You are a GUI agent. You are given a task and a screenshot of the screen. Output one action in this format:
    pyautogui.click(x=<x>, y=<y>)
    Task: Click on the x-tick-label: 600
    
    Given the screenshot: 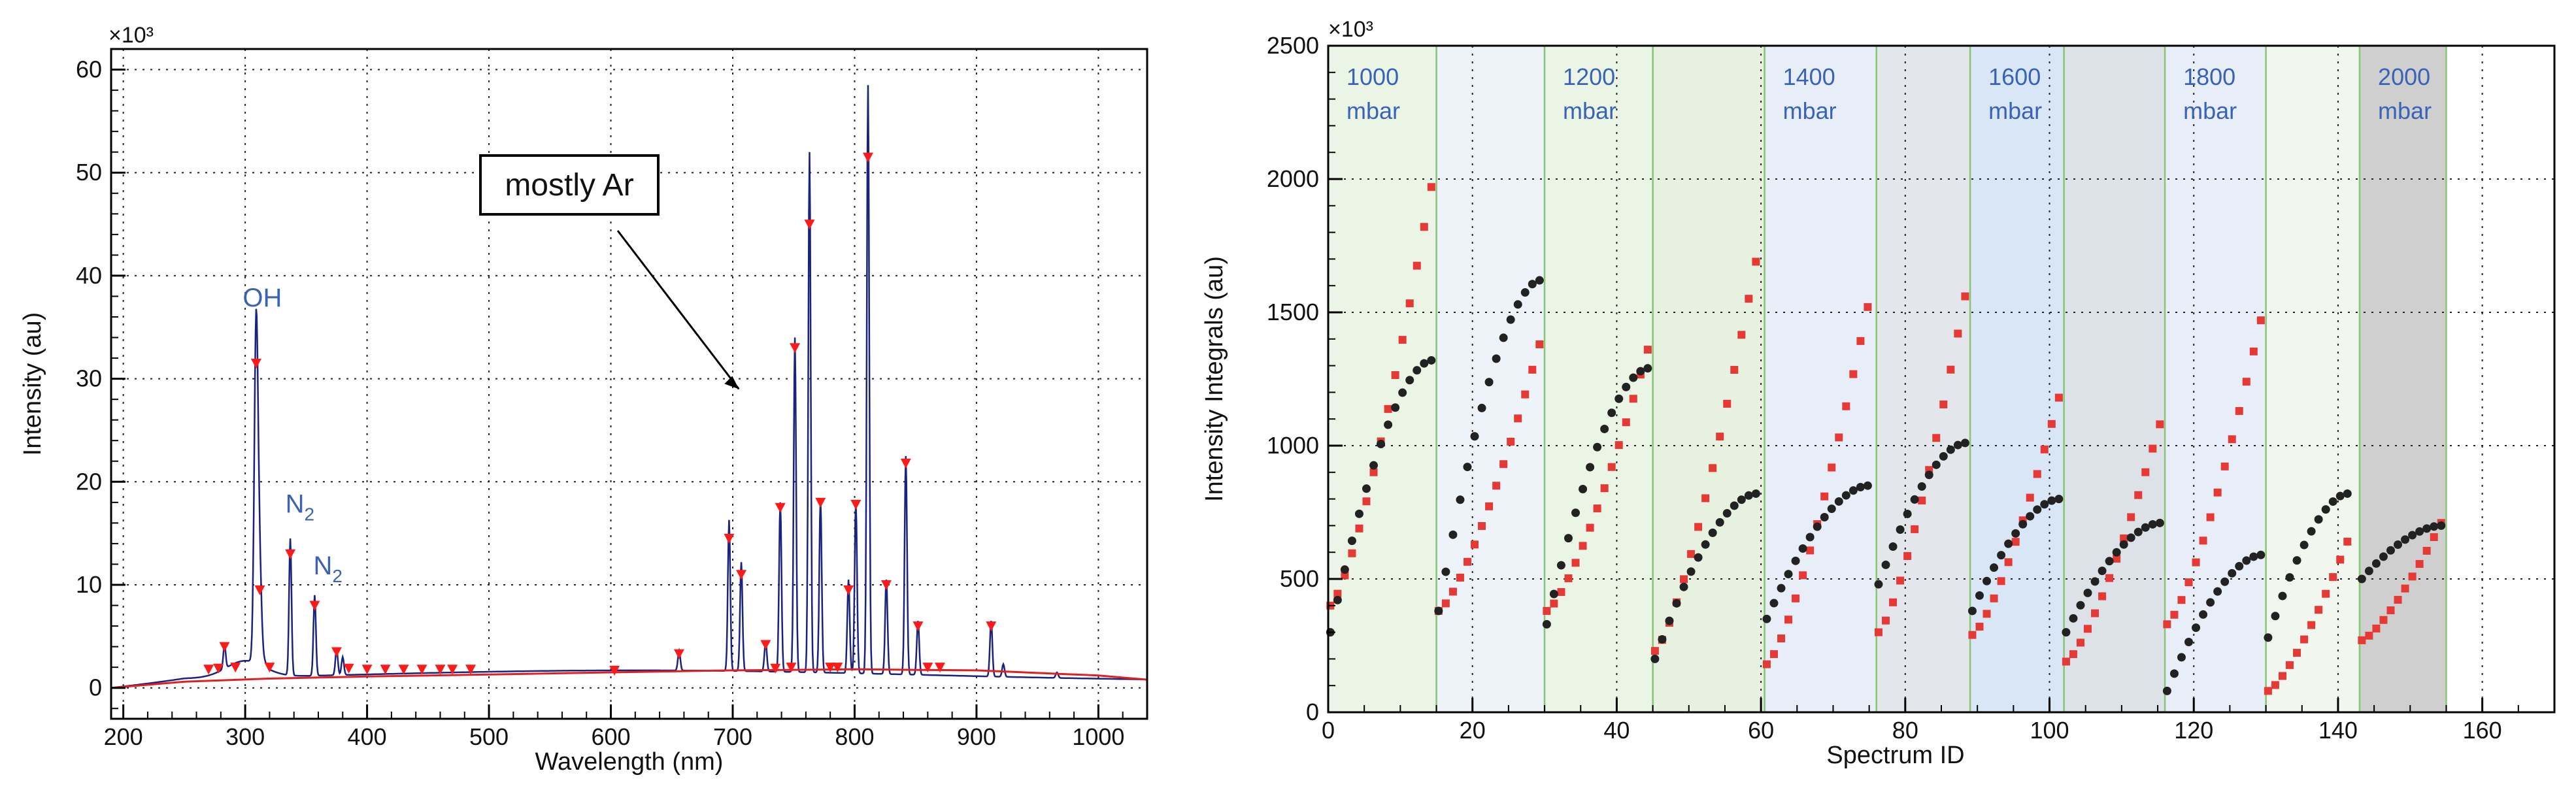 What is the action you would take?
    pyautogui.click(x=611, y=736)
    